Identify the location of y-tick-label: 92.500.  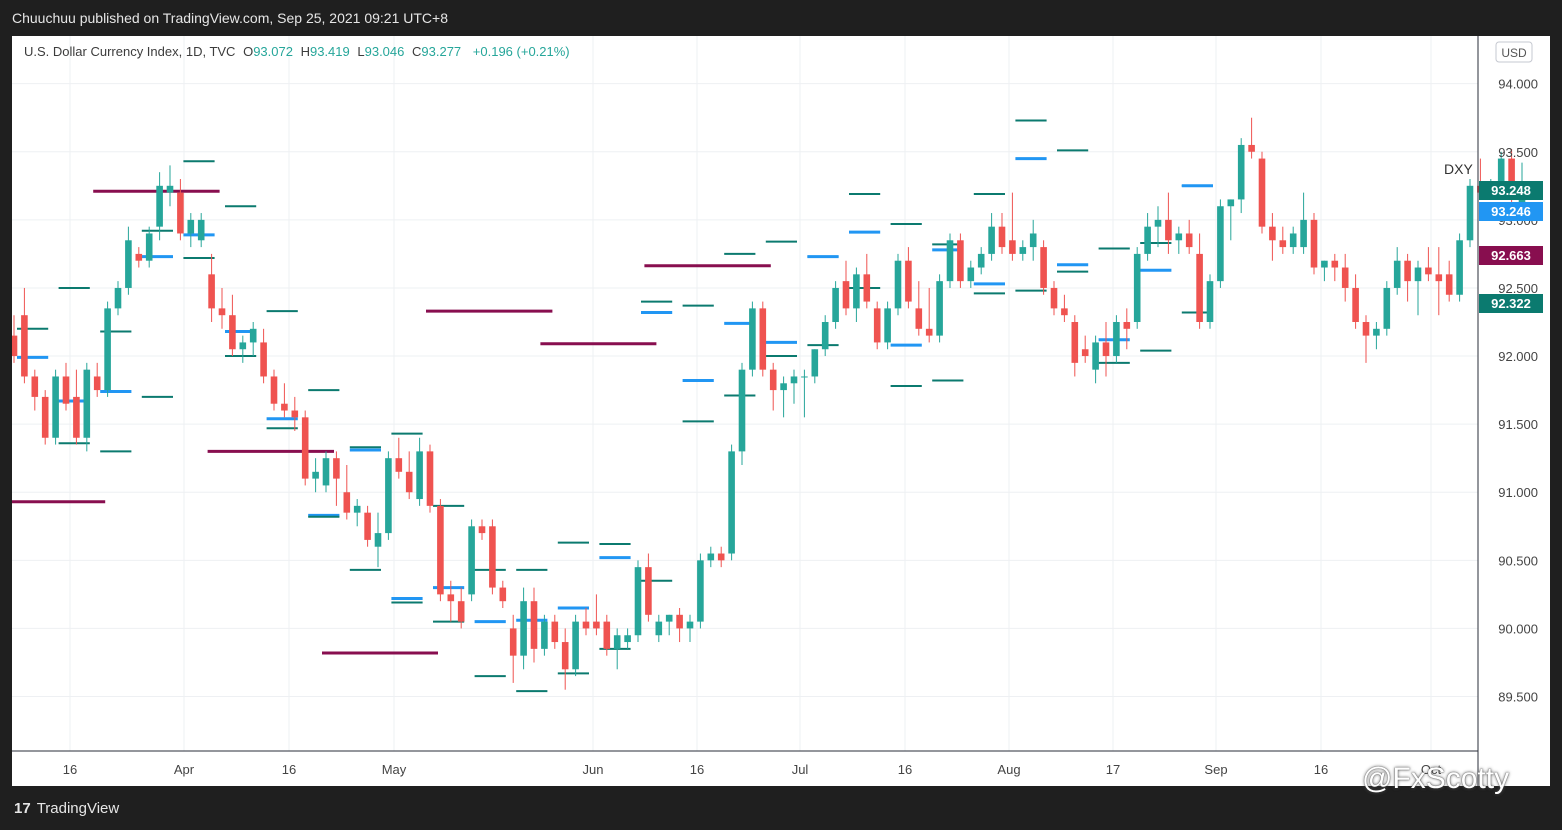
(1518, 288).